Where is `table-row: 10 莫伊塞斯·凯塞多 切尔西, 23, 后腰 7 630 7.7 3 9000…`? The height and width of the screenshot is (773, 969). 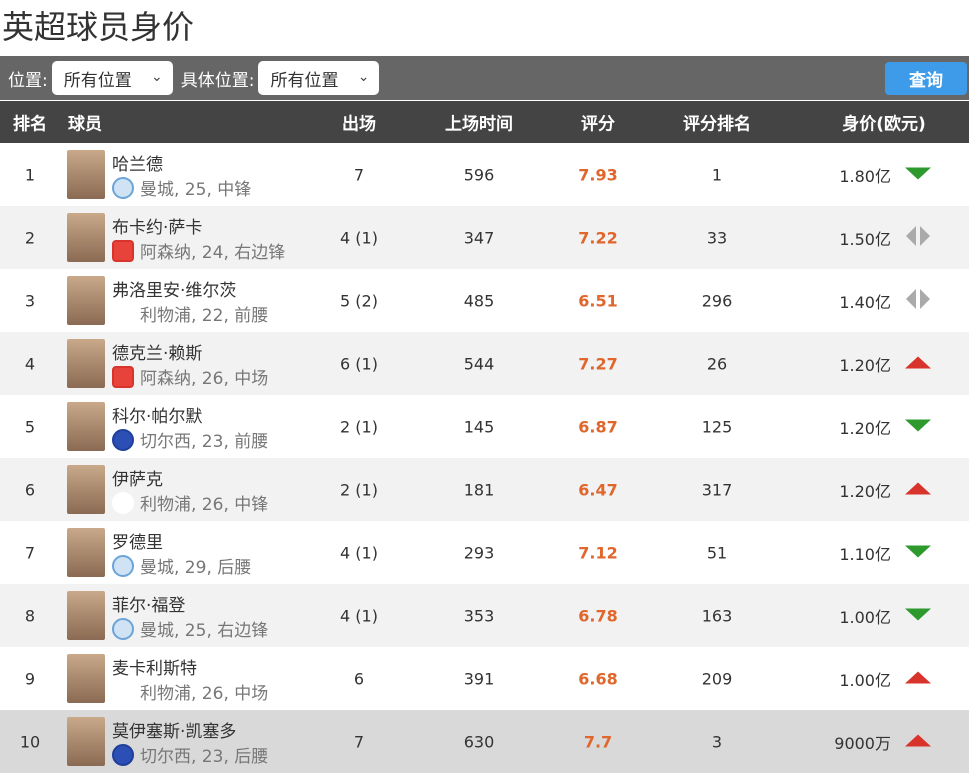 table-row: 10 莫伊塞斯·凯塞多 切尔西, 23, 后腰 7 630 7.7 3 9000… is located at coordinates (484, 741).